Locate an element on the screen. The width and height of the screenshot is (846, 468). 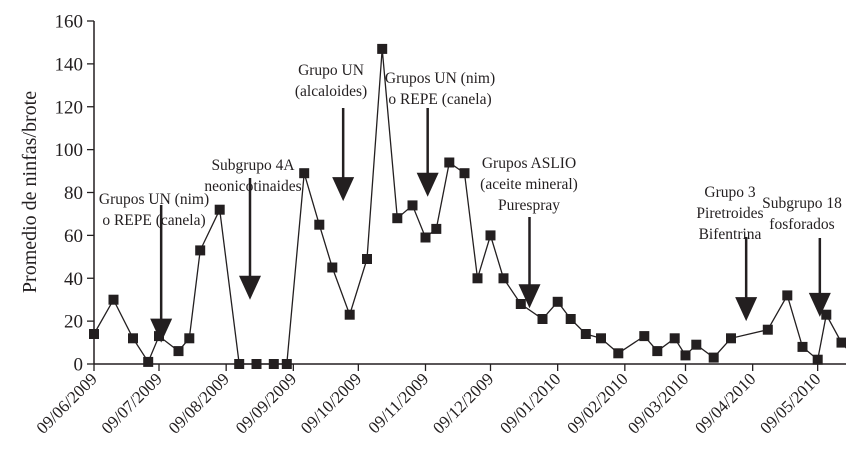
y-tick-label: 40 is located at coordinates (73, 279).